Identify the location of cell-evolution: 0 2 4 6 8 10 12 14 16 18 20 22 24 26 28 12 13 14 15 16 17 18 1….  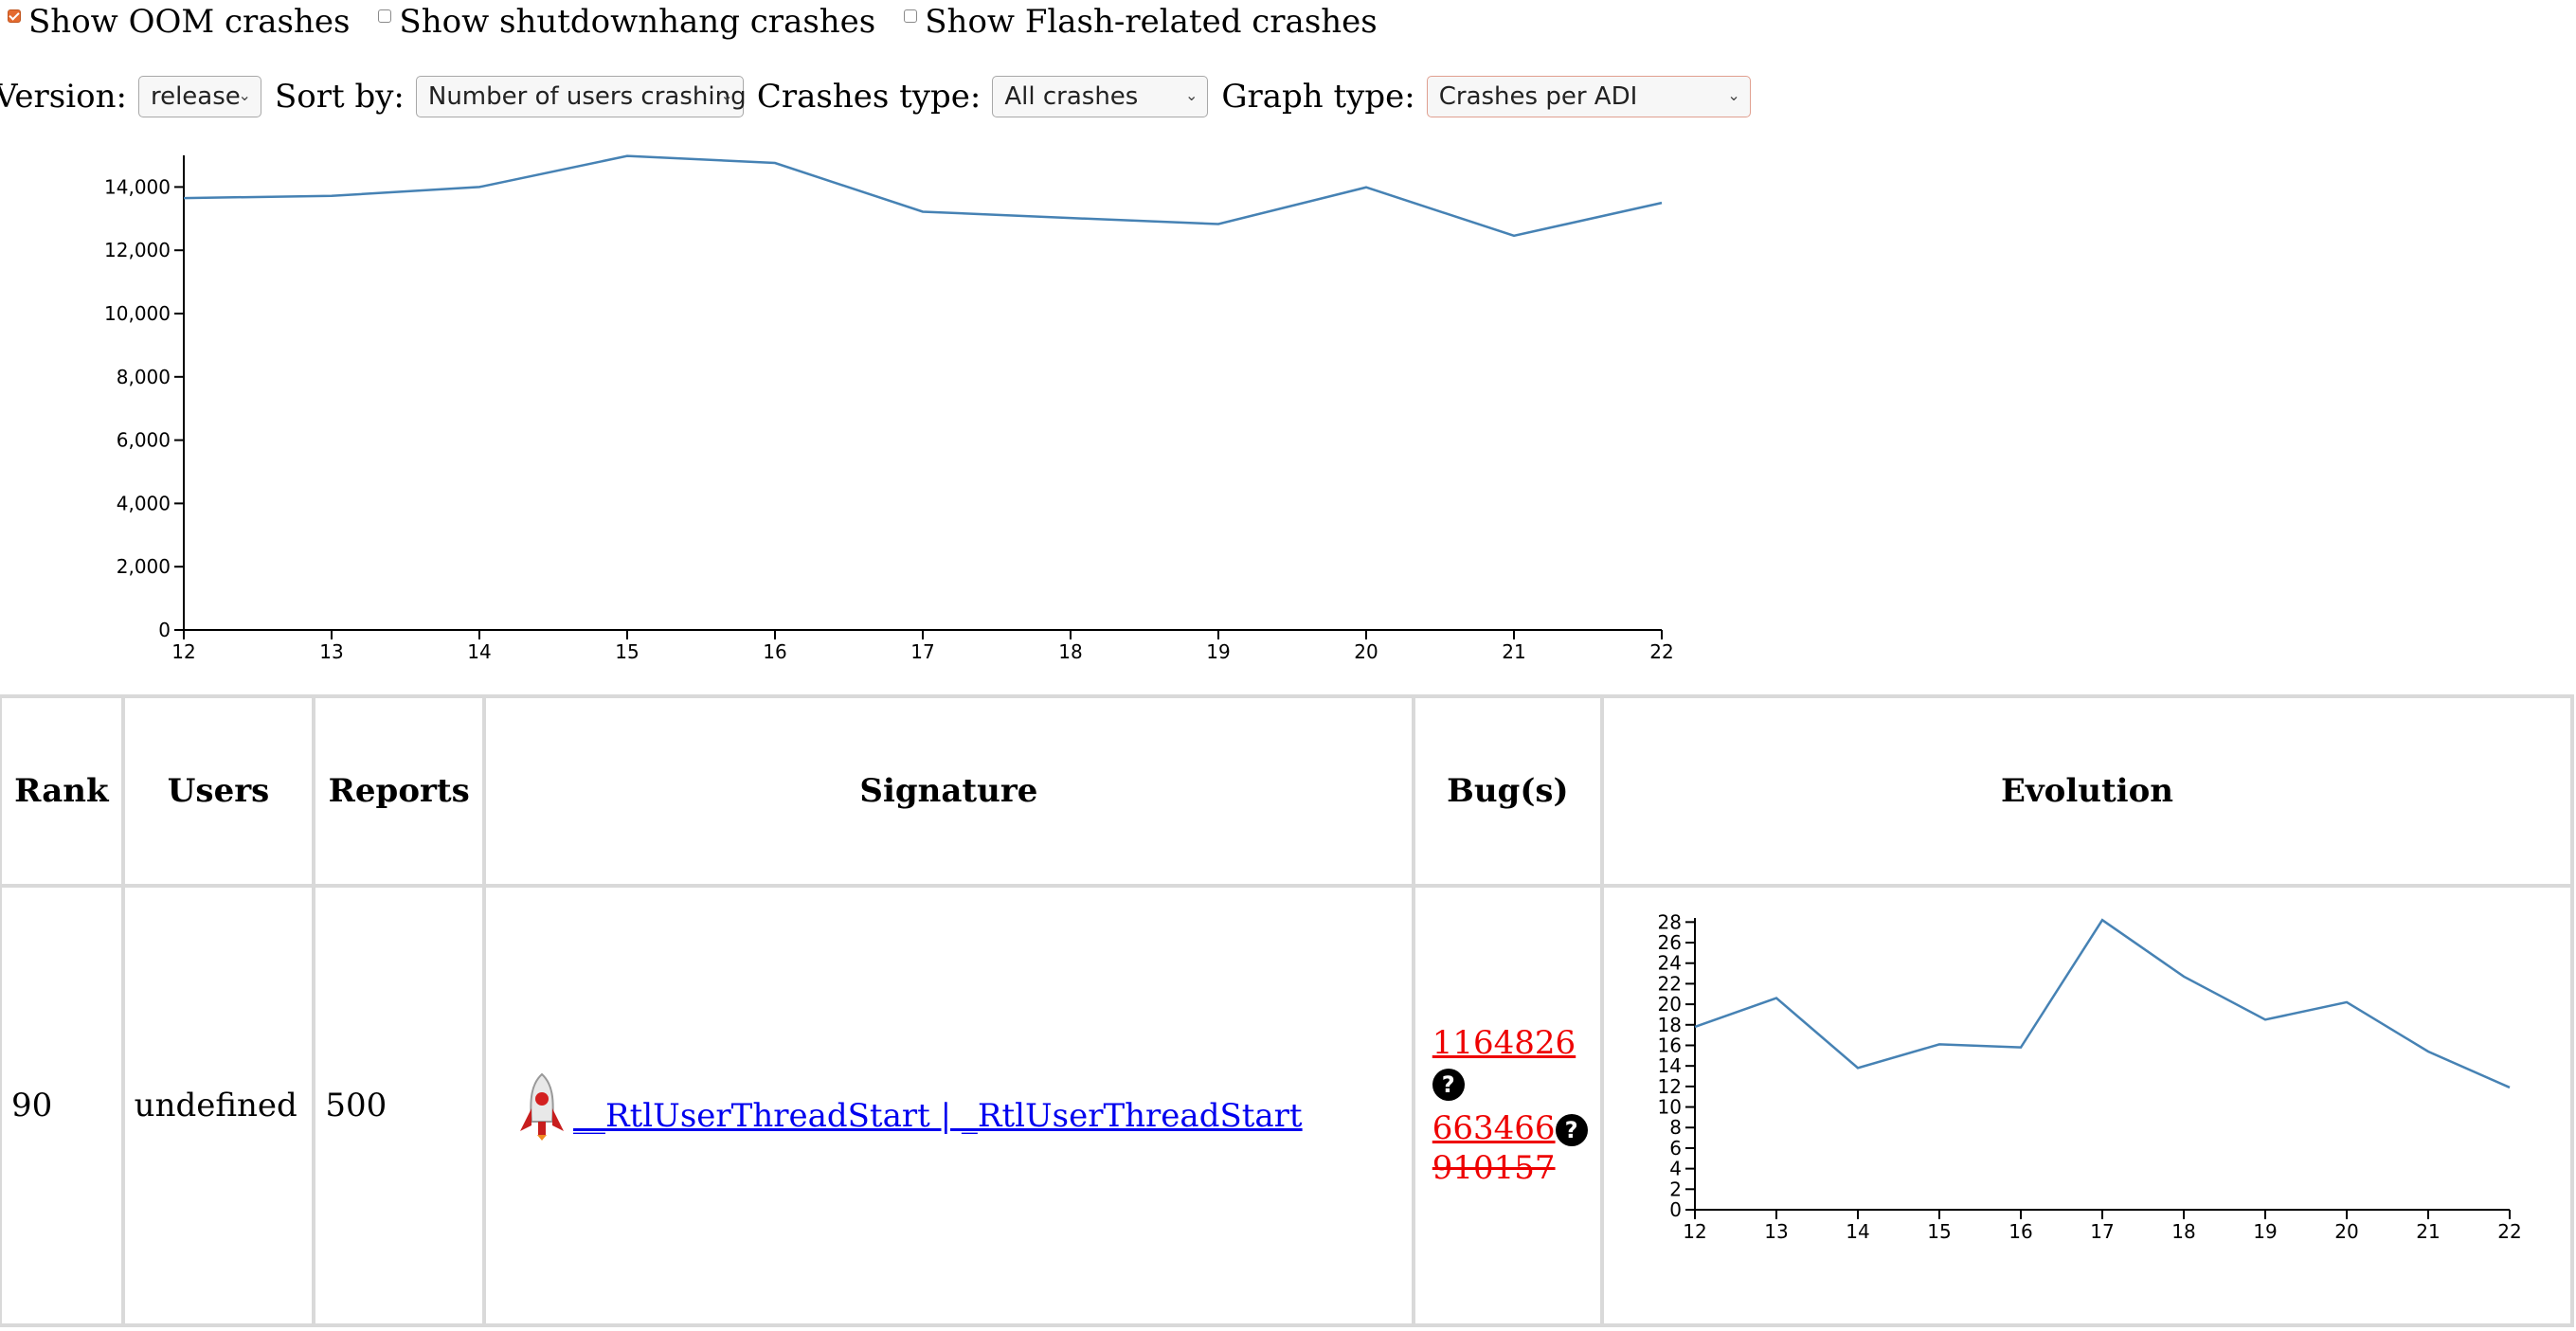
(2087, 1105).